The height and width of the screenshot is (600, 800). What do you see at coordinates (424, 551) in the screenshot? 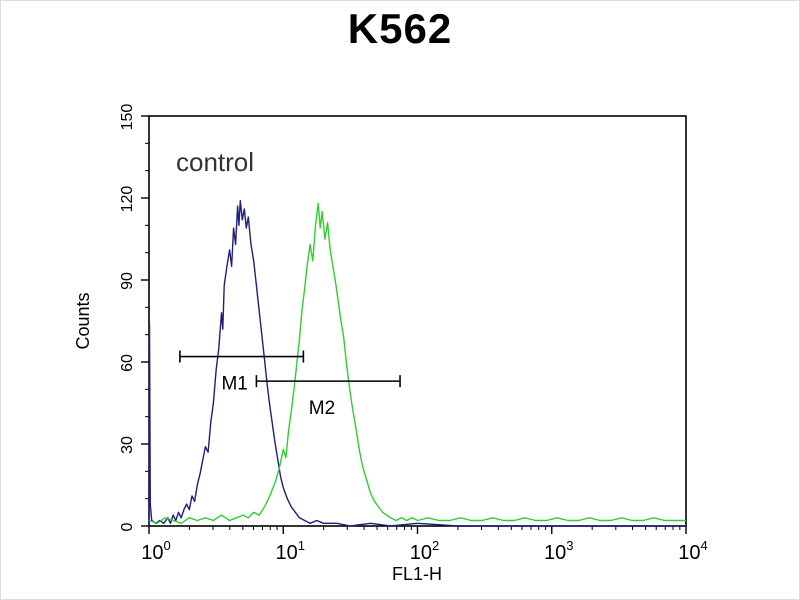
I see `x-tick-label: 10²` at bounding box center [424, 551].